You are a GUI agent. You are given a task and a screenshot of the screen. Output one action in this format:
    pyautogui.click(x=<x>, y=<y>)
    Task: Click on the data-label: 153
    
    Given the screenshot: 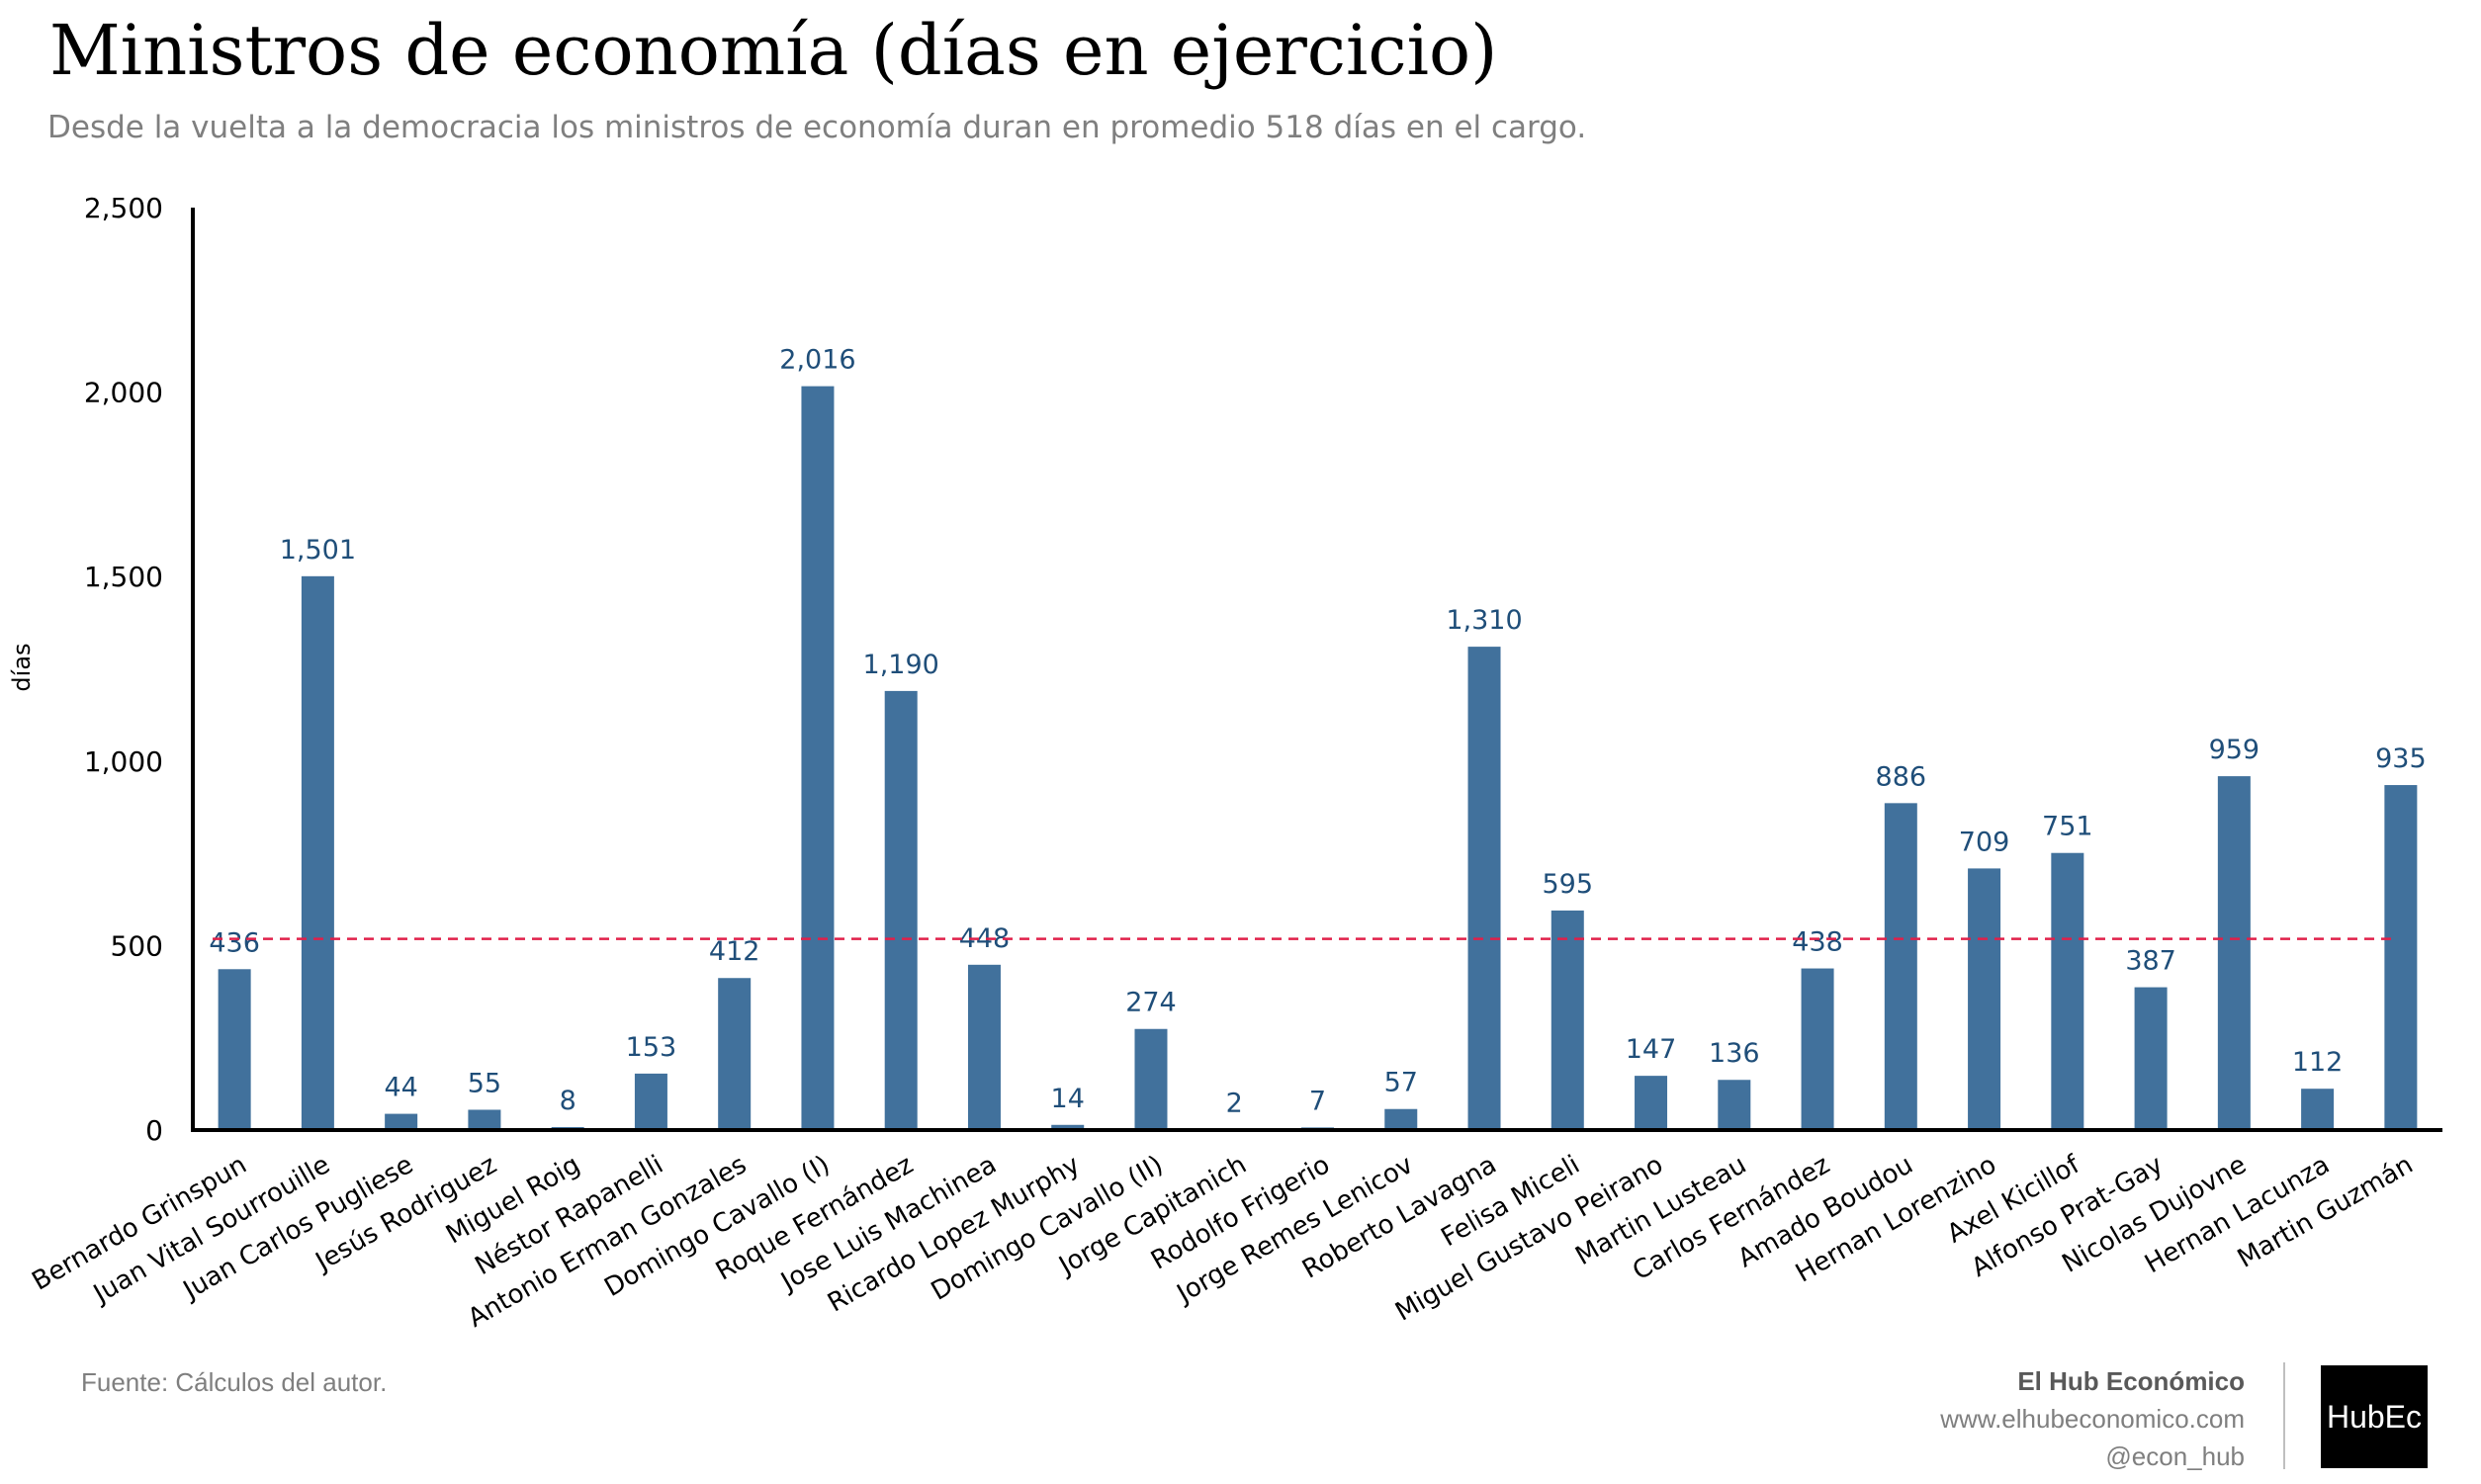 What is the action you would take?
    pyautogui.click(x=651, y=1047)
    